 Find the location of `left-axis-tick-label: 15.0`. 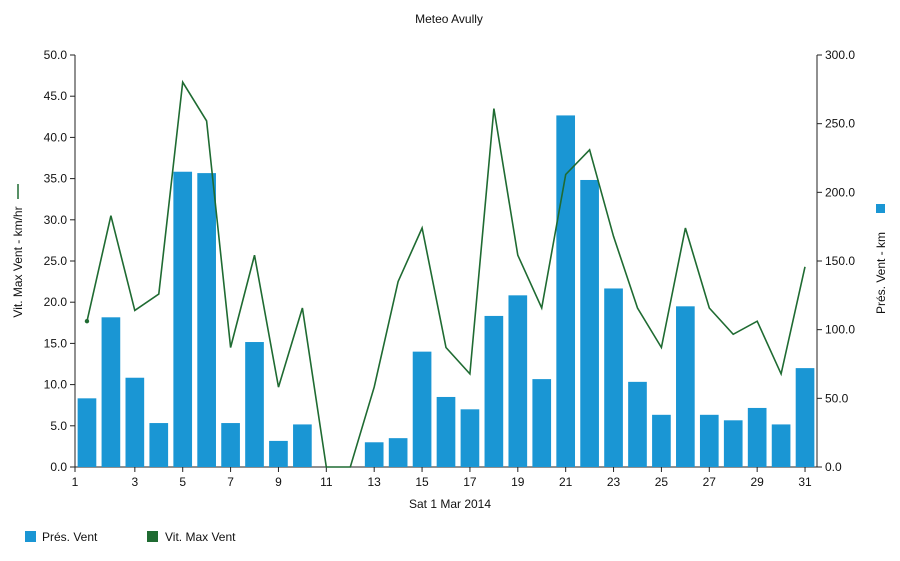

left-axis-tick-label: 15.0 is located at coordinates (56, 343).